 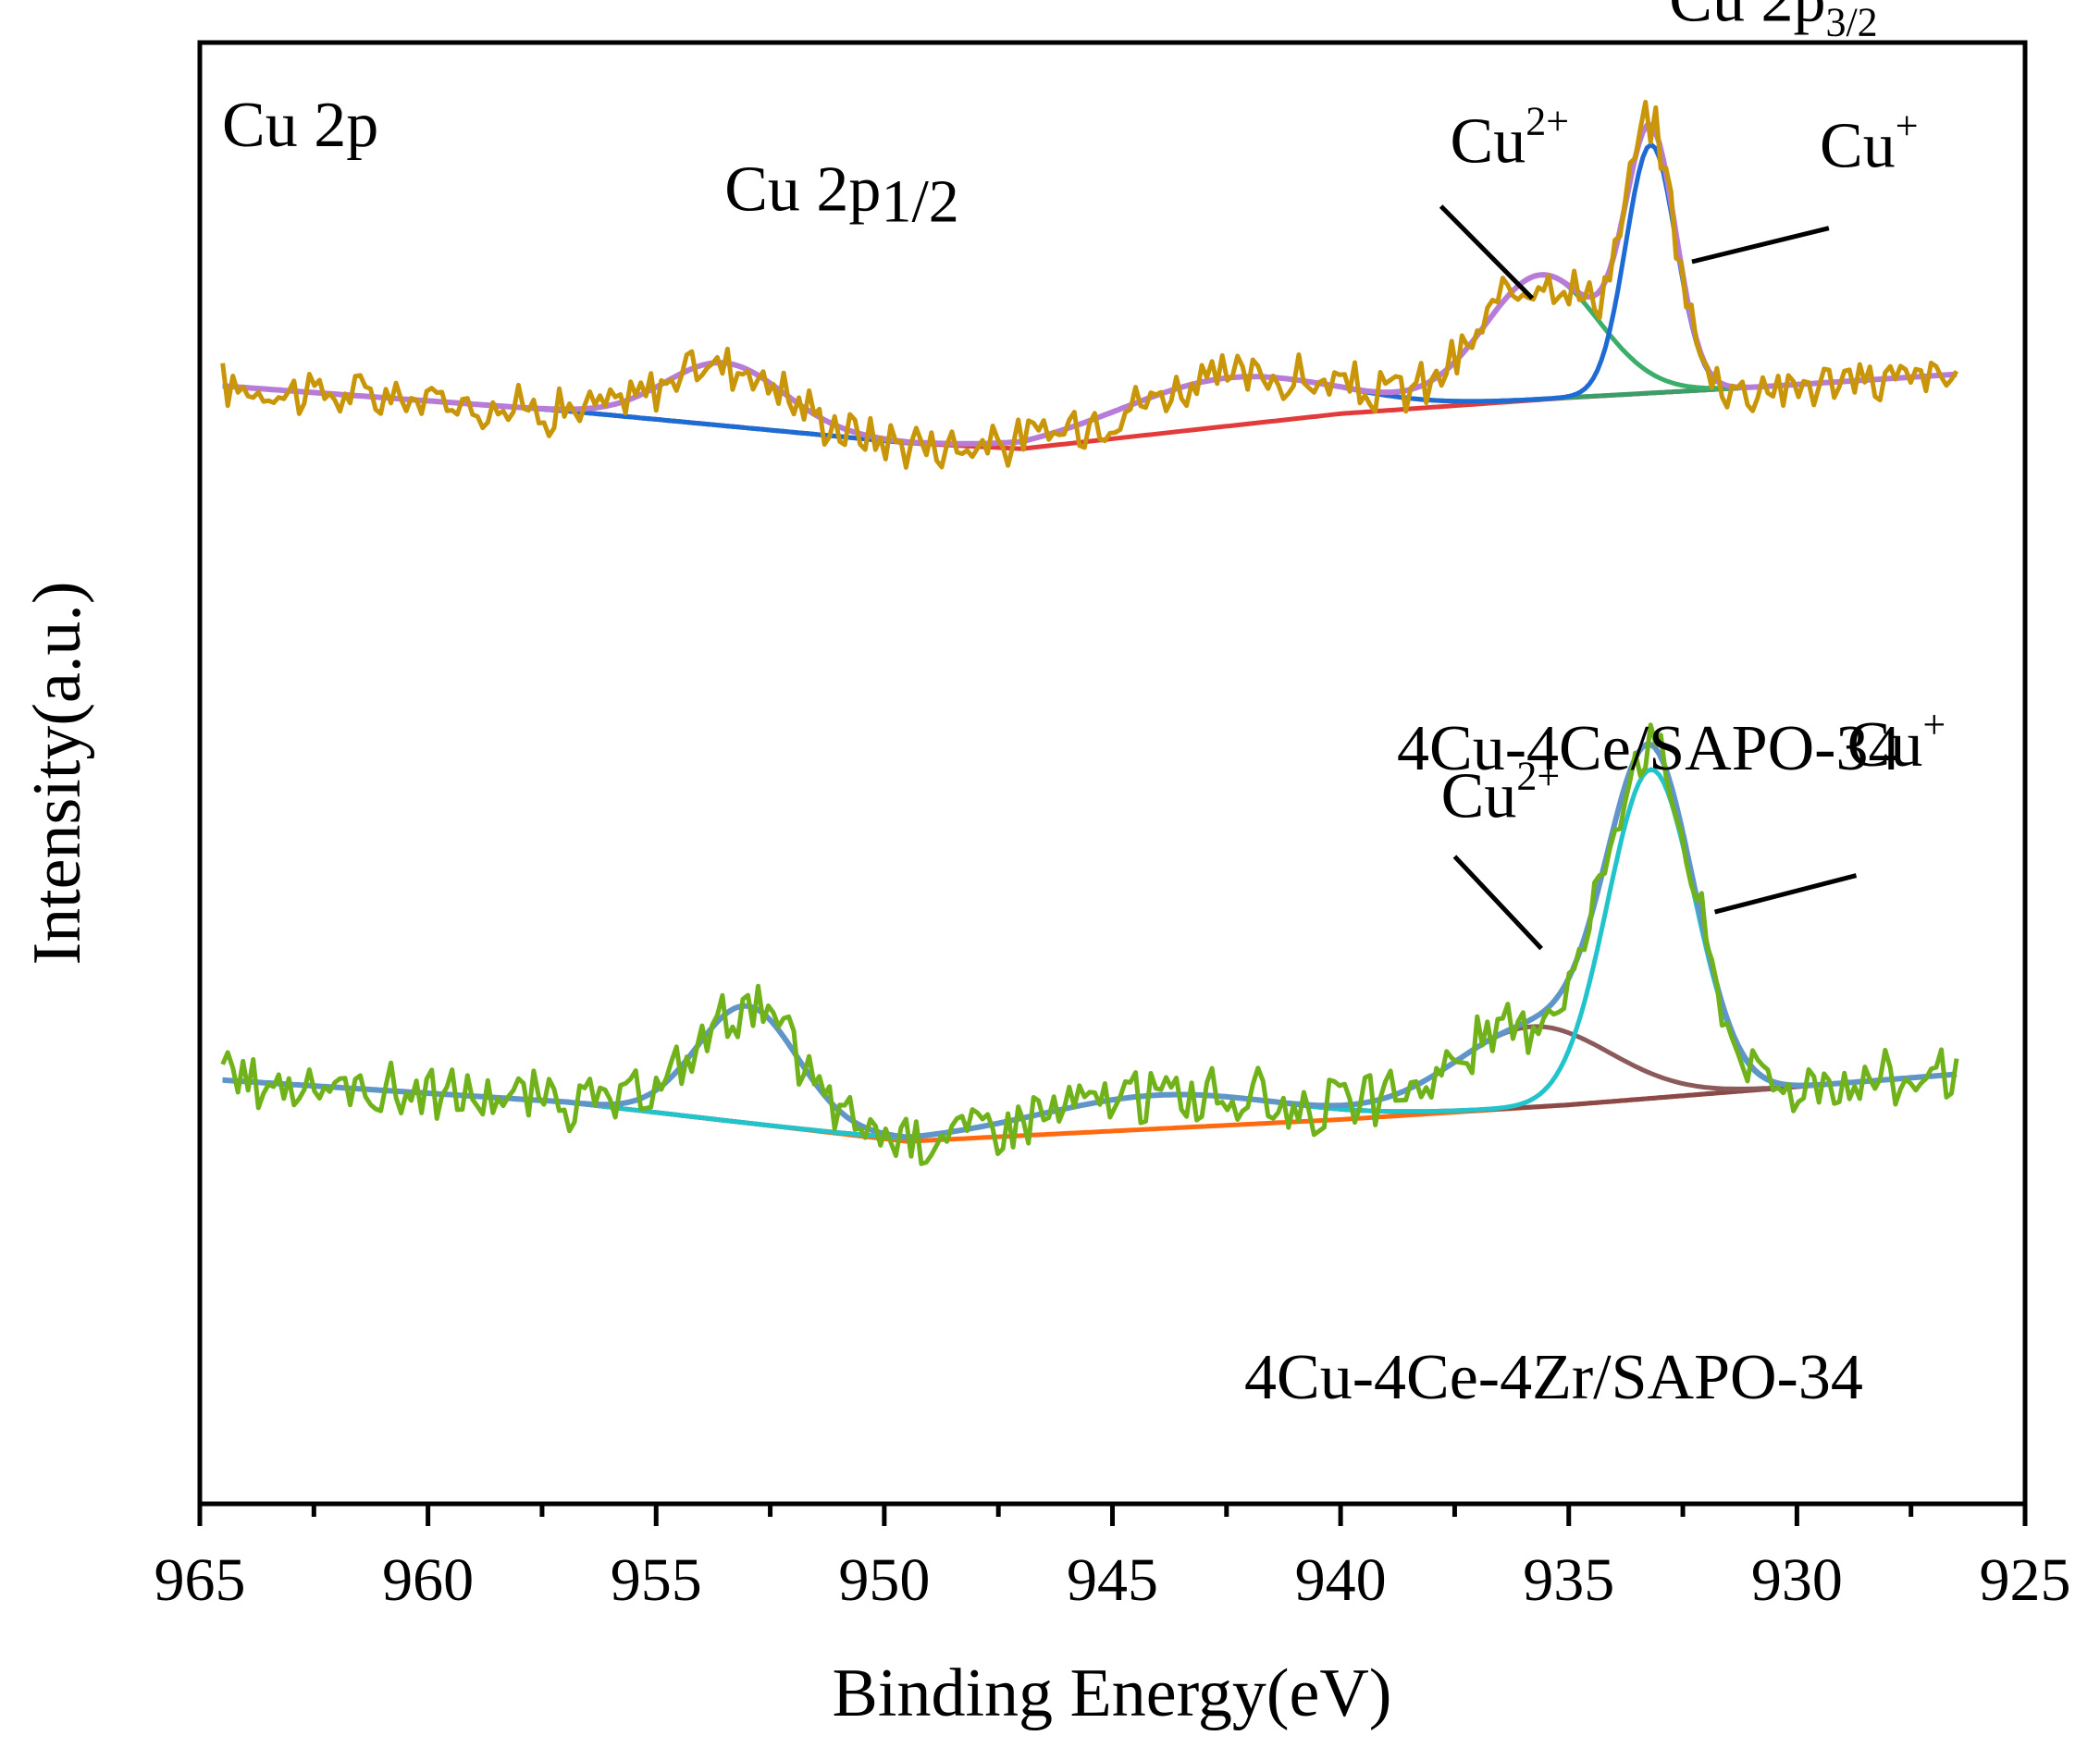 What do you see at coordinates (1773, 22) in the screenshot?
I see `peak-label: Cu 2p3/2` at bounding box center [1773, 22].